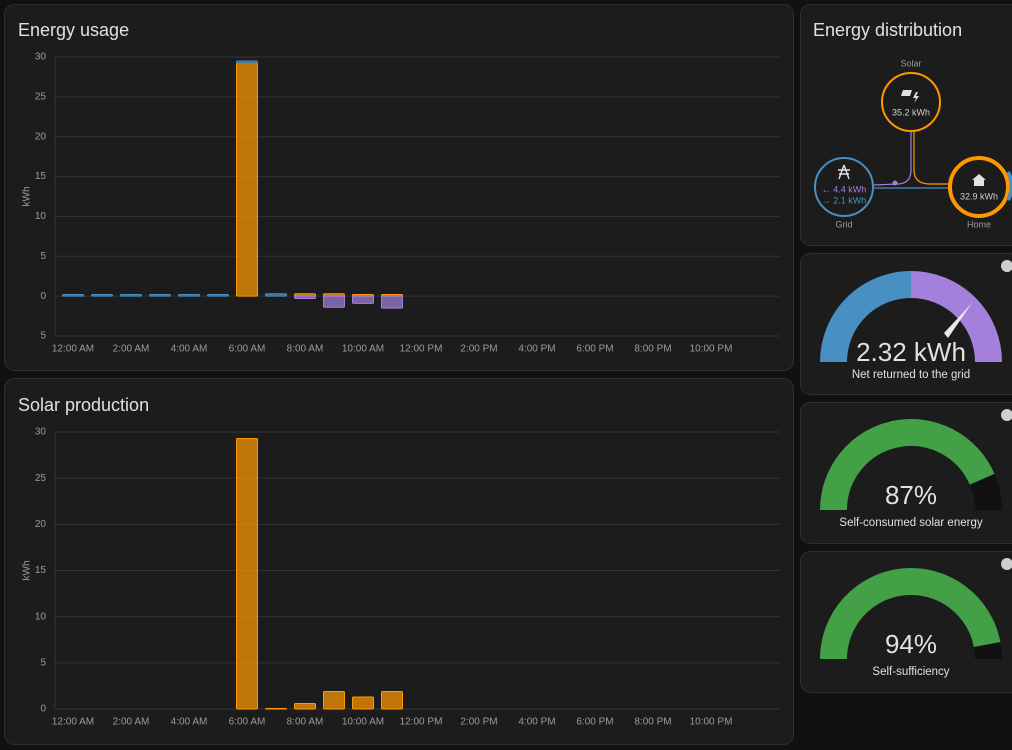 The width and height of the screenshot is (1012, 750). Describe the element at coordinates (911, 375) in the screenshot. I see `gauge-label: Net returned to the grid` at that location.